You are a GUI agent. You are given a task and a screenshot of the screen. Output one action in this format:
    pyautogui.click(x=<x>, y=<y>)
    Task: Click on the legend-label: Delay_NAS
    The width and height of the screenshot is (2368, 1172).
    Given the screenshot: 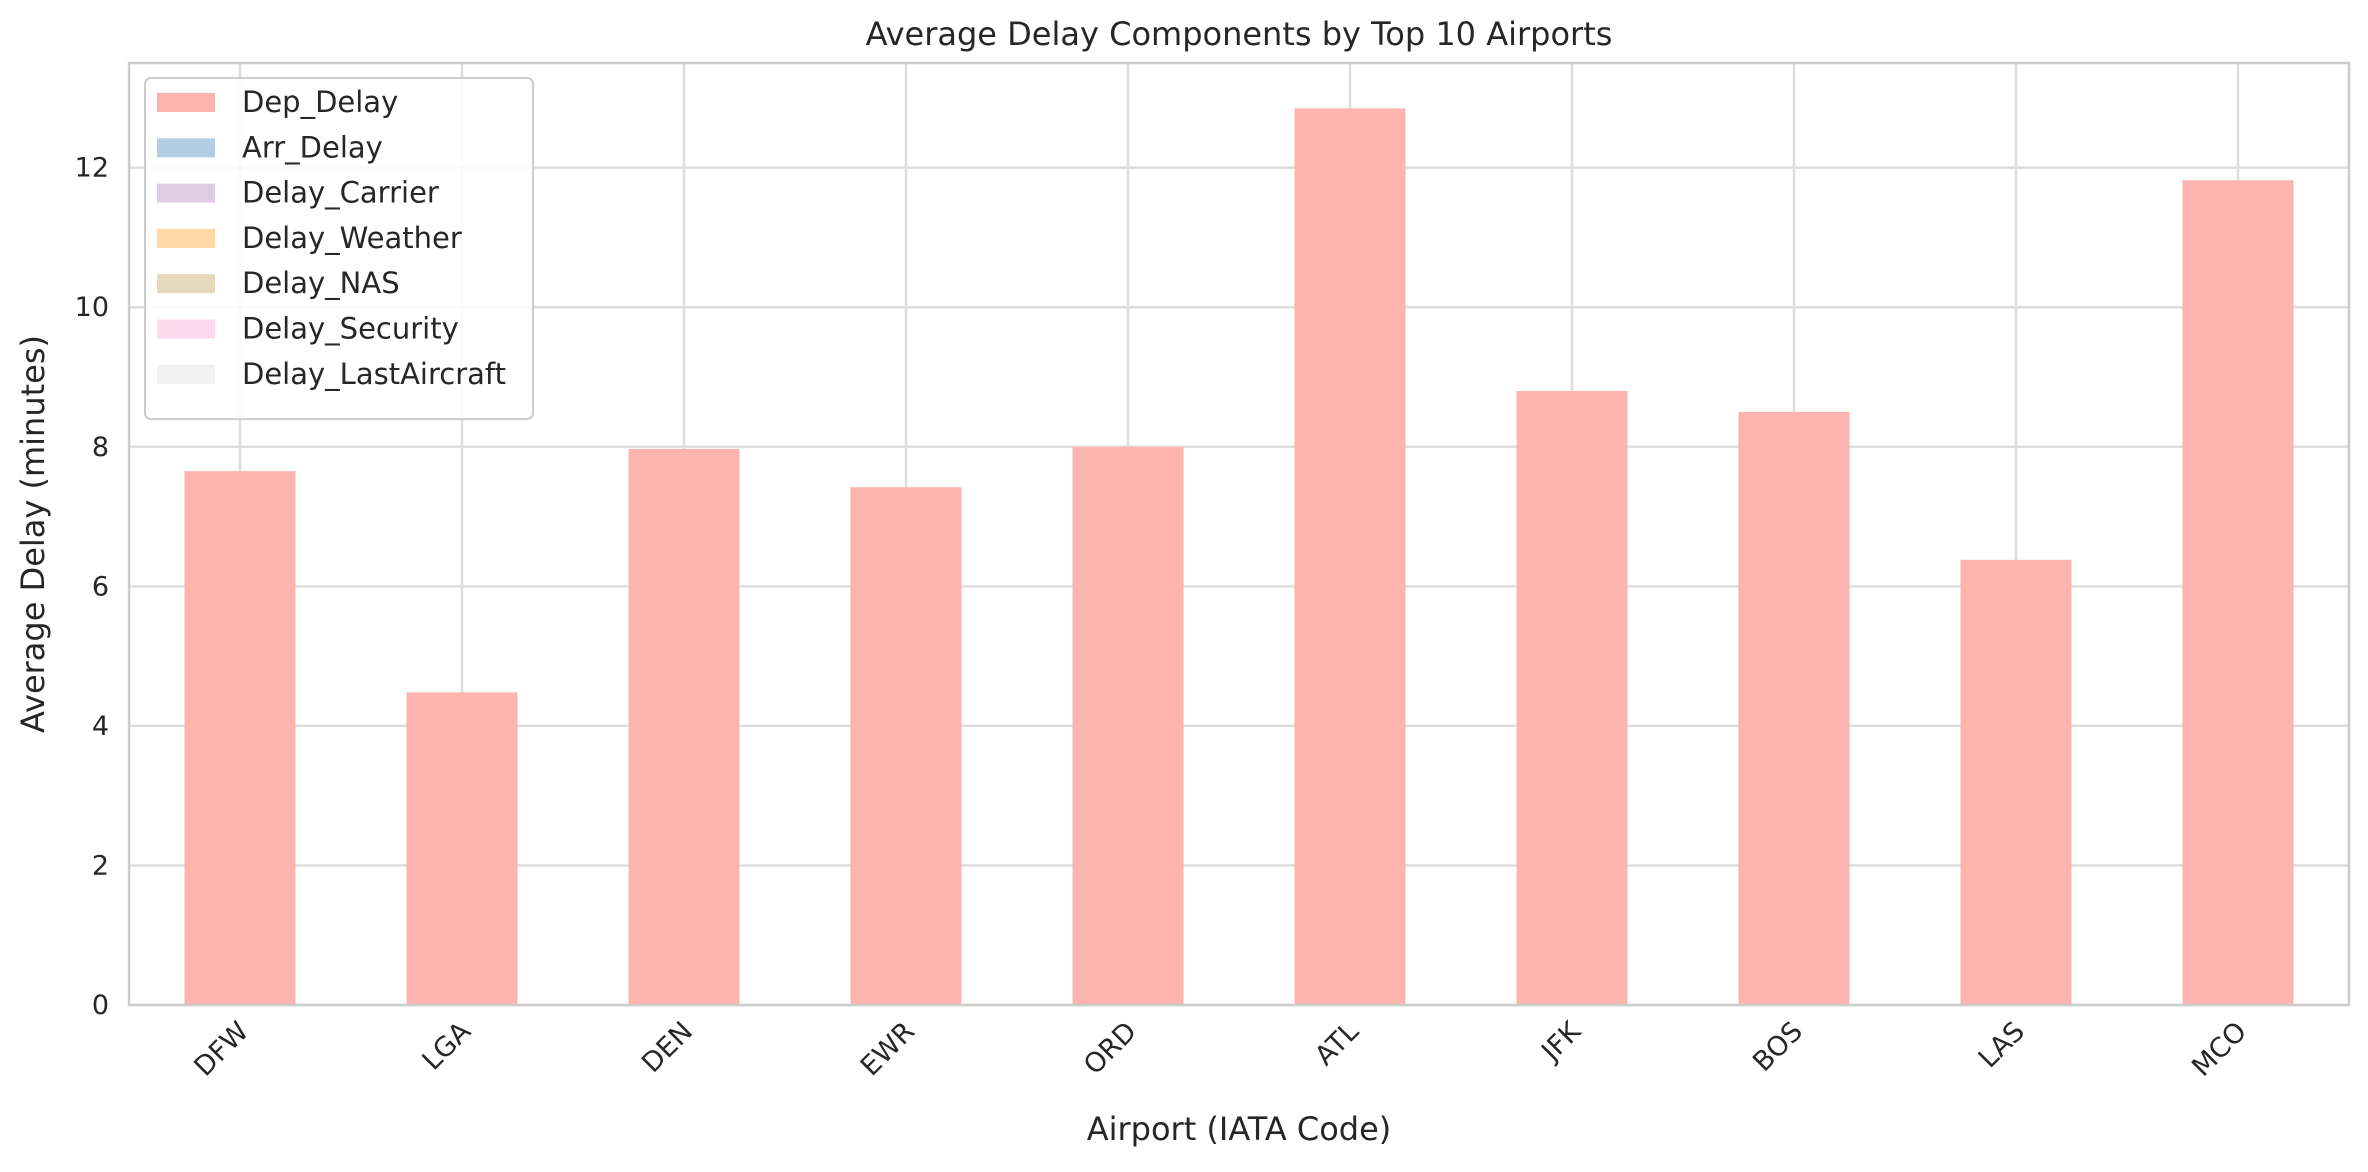 What is the action you would take?
    pyautogui.click(x=321, y=283)
    